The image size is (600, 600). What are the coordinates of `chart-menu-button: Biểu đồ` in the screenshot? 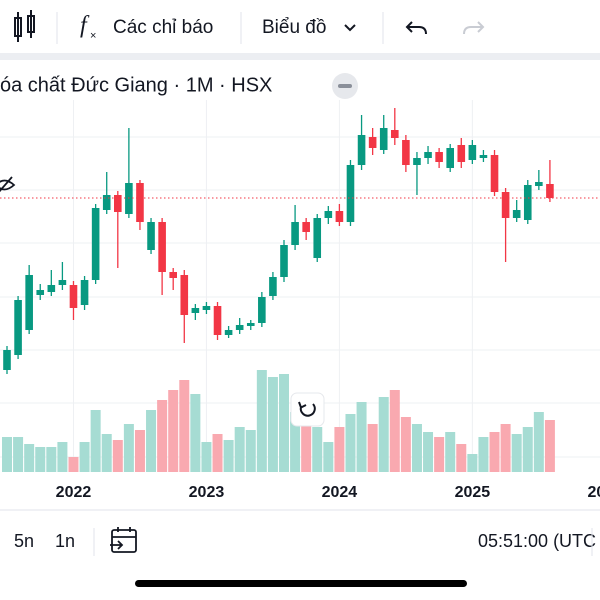 It's located at (309, 27).